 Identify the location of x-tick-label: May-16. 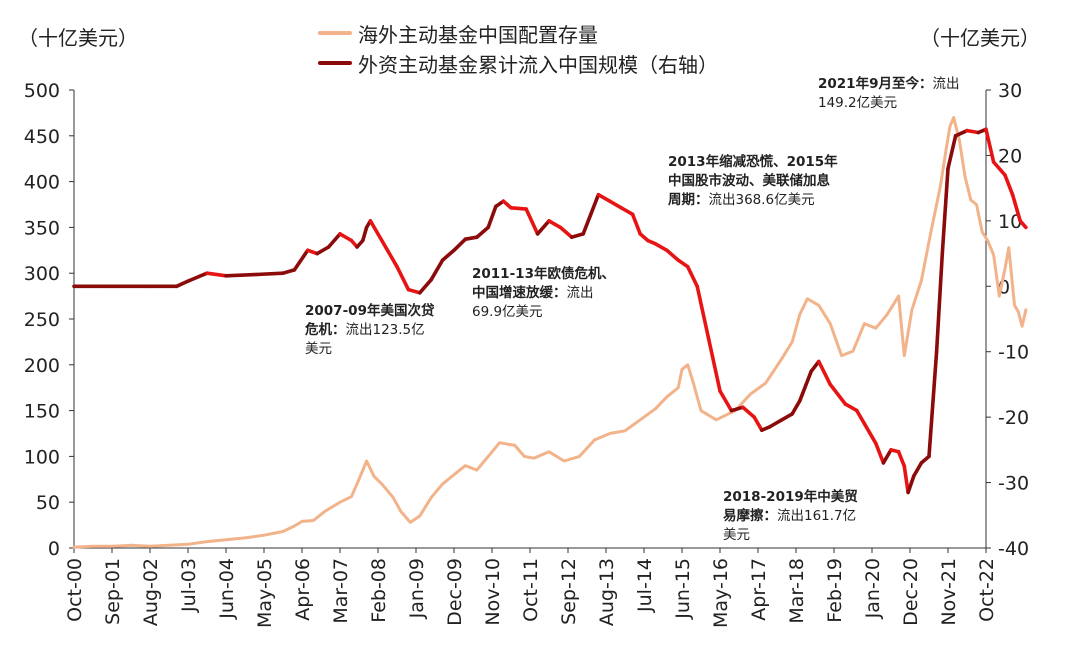
(721, 593).